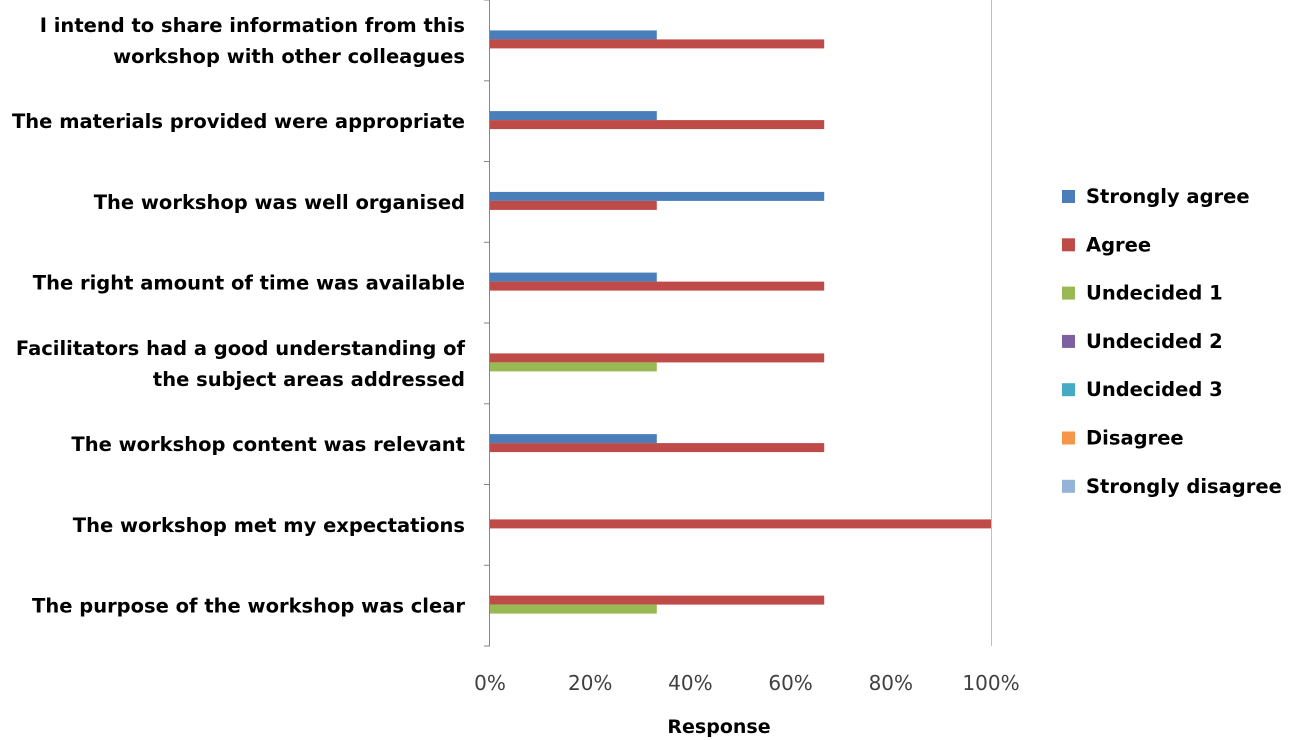 This screenshot has height=740, width=1290. I want to click on legend-label: Undecided 3, so click(1154, 389).